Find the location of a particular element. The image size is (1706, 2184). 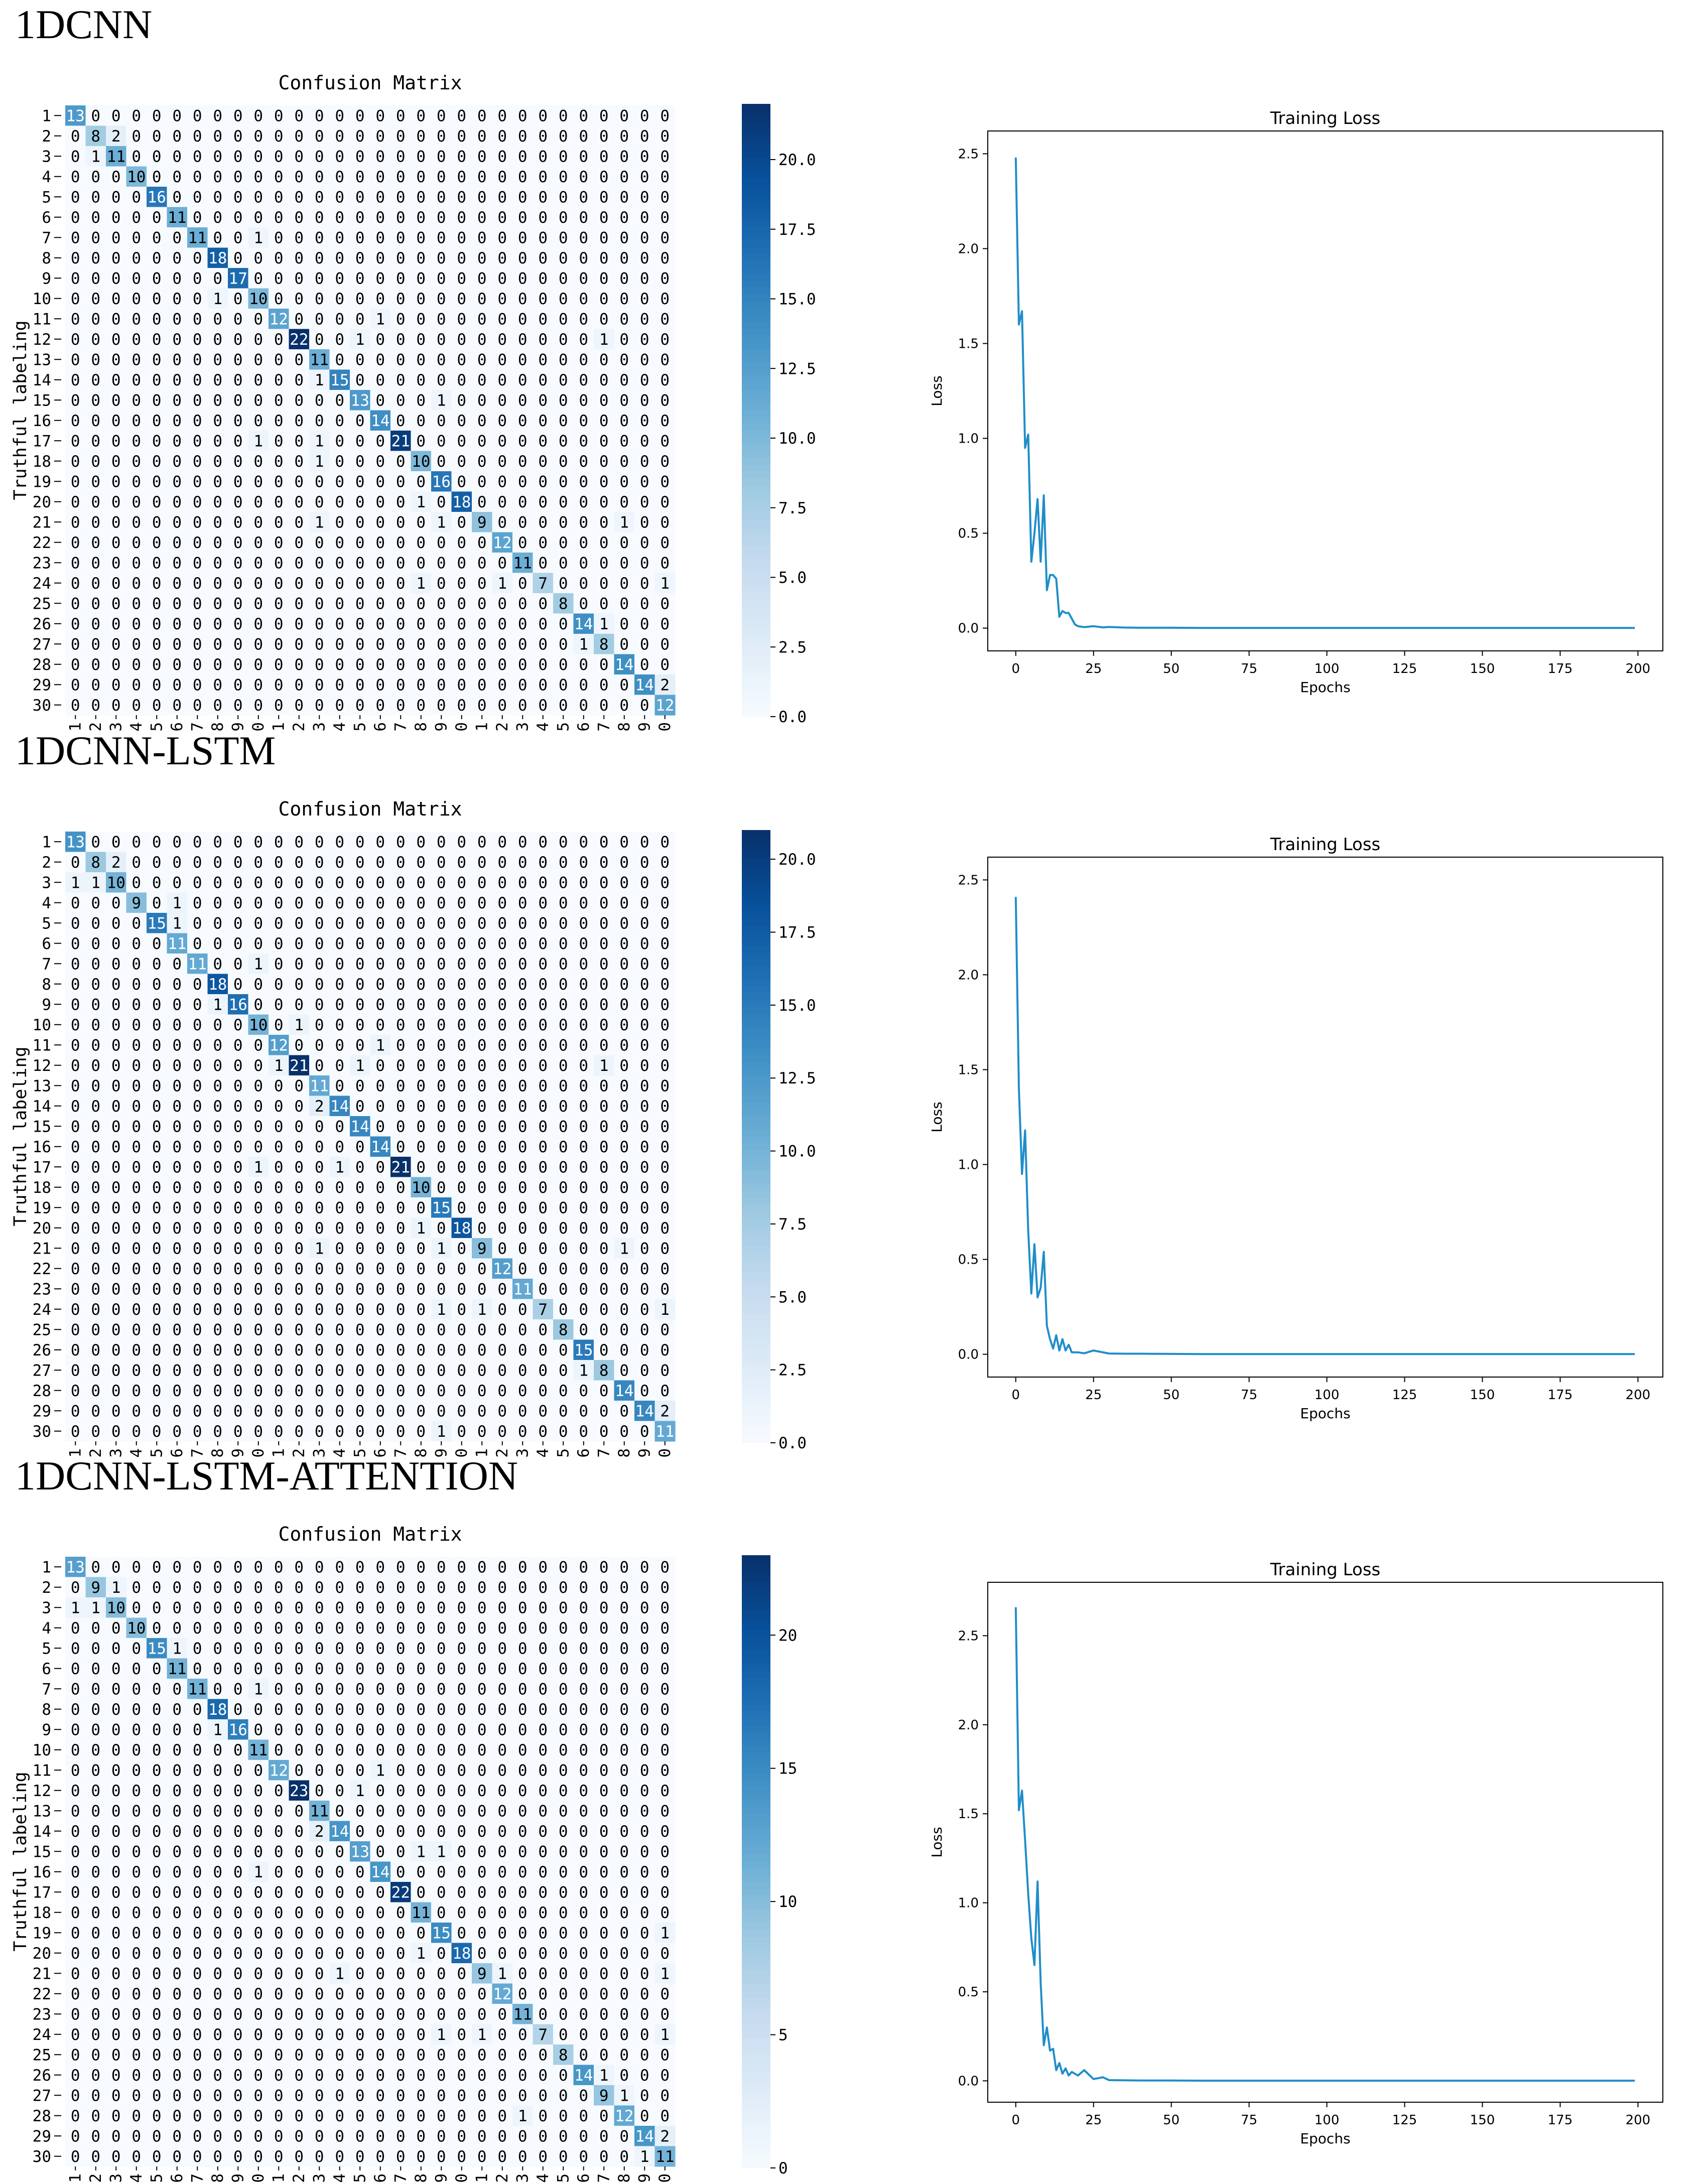

cell-value: 16 is located at coordinates (238, 1005).